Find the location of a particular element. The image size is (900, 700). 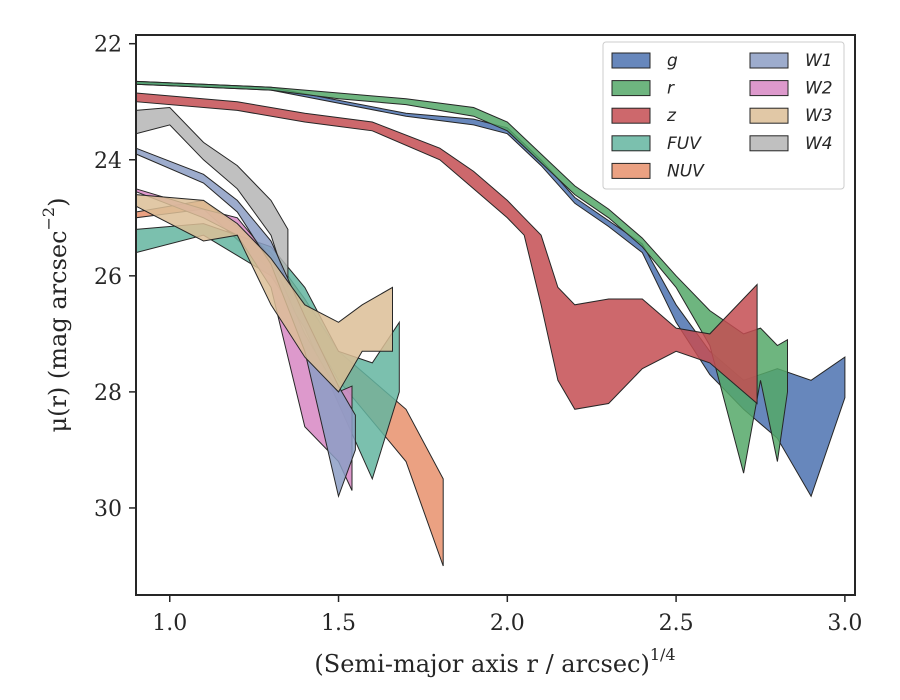

x-axis-title-exponent: 1/4 is located at coordinates (663, 654).